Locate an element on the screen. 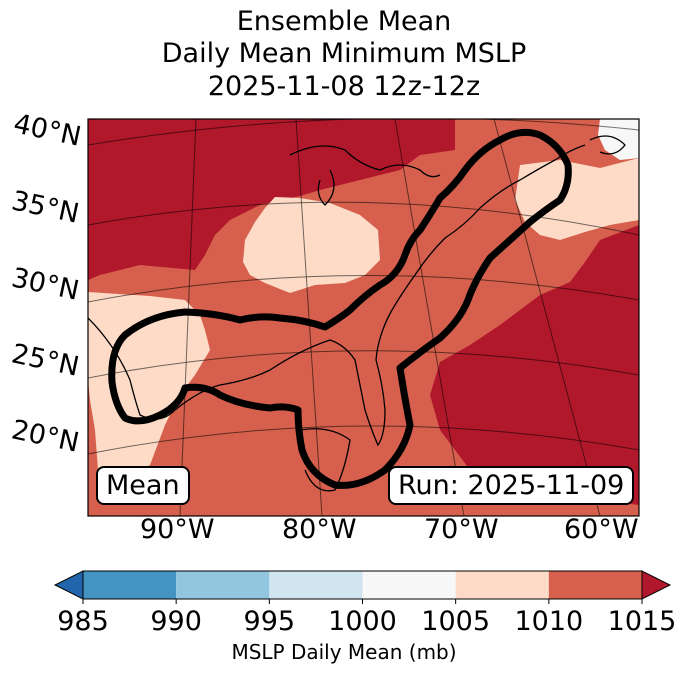 This screenshot has width=688, height=674. colorbar-tick-label: 1010 is located at coordinates (549, 621).